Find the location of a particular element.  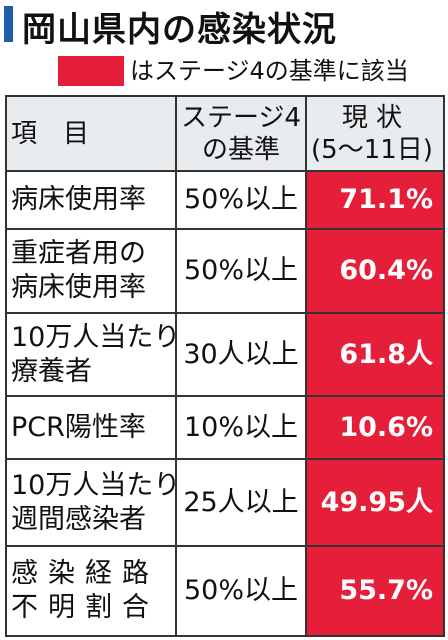

header-cell: 現 状 (5〜11日) is located at coordinates (375, 133).